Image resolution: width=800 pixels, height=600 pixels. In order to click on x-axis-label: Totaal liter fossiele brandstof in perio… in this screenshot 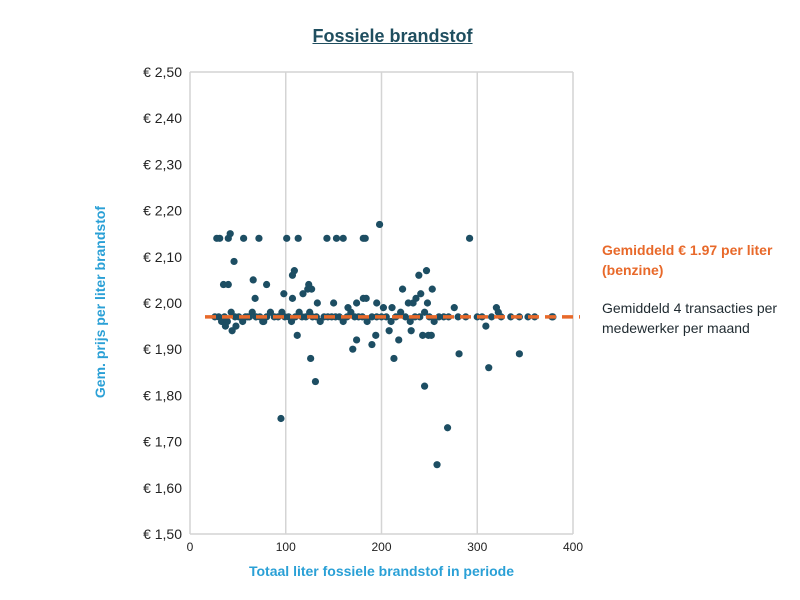, I will do `click(381, 571)`.